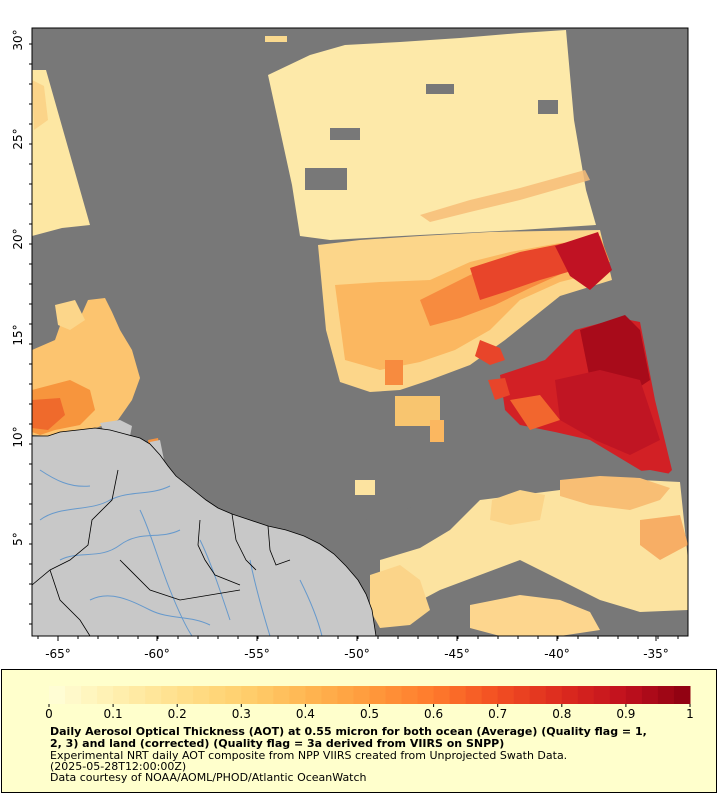 The image size is (720, 800). I want to click on lon-tick-label: -55°, so click(257, 654).